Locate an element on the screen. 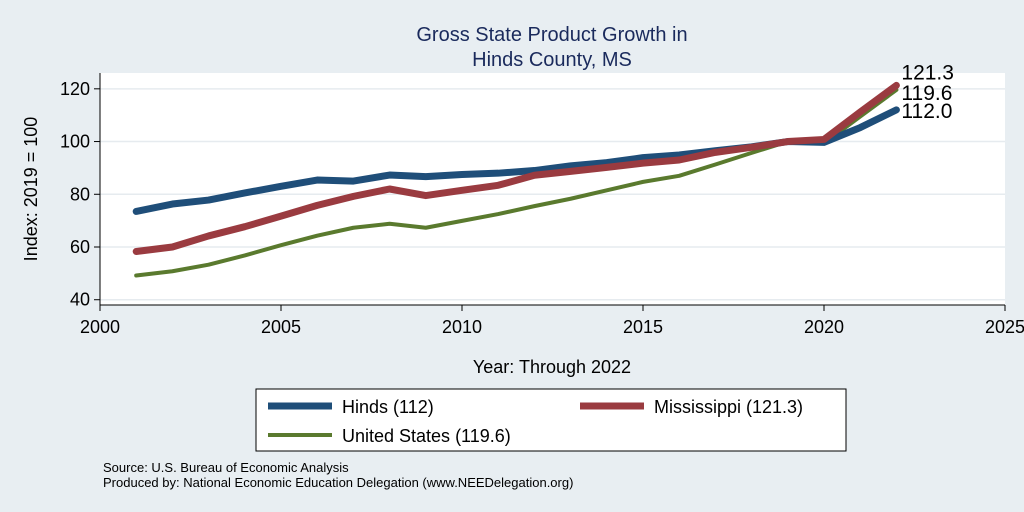 The width and height of the screenshot is (1024, 512). chart-title-line-2: Hinds County, MS is located at coordinates (552, 60).